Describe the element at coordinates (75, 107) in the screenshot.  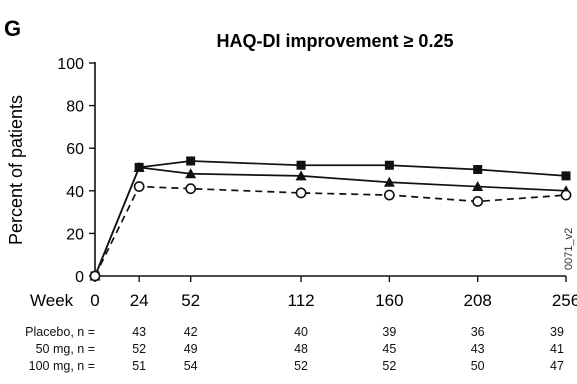
I see `y-tick-label: 80` at that location.